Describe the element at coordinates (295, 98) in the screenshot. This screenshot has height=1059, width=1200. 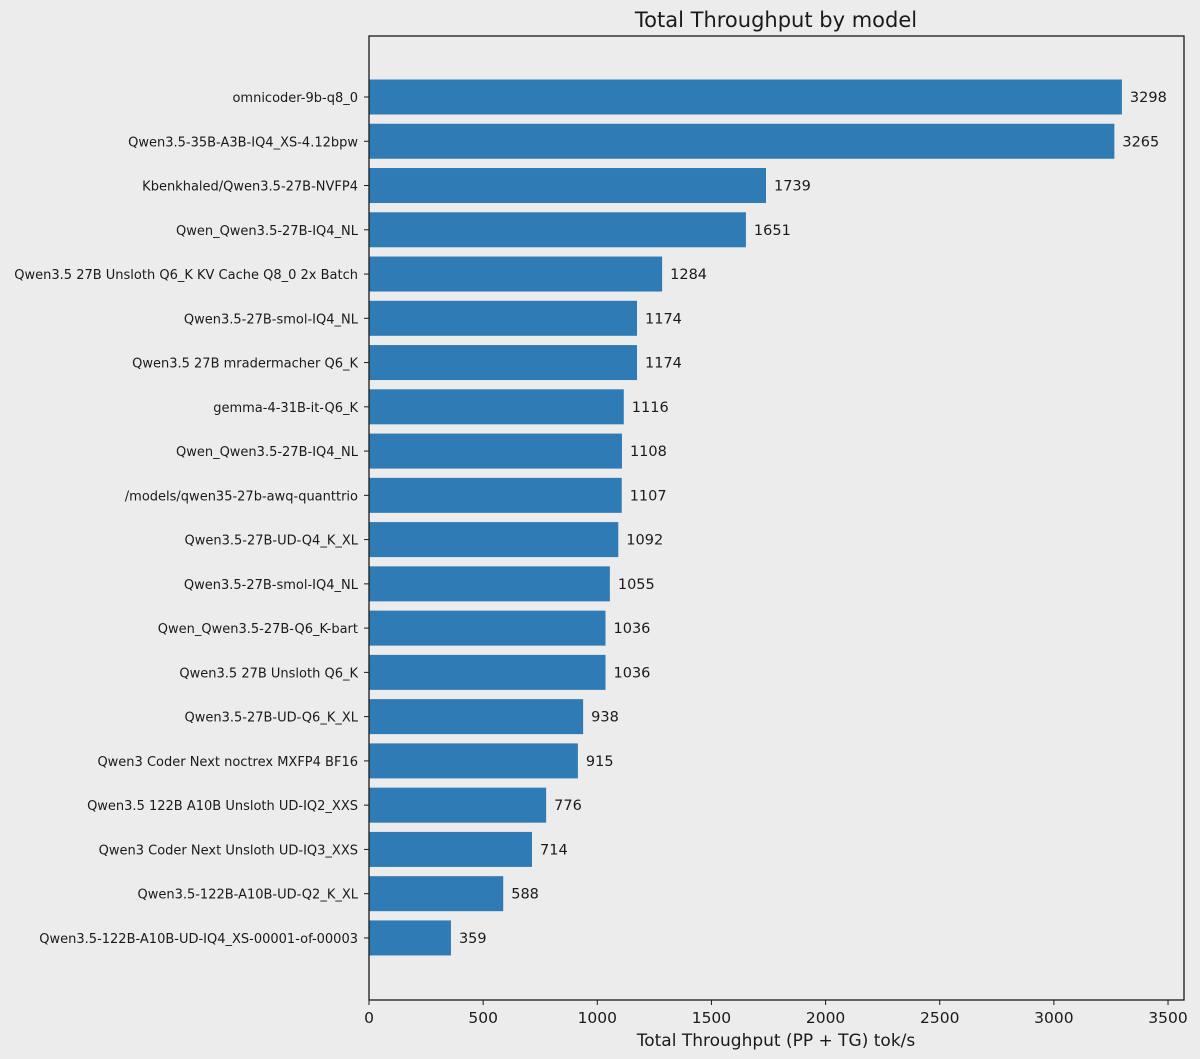
I see `y-tick-label: omnicoder-9b-q8_0` at that location.